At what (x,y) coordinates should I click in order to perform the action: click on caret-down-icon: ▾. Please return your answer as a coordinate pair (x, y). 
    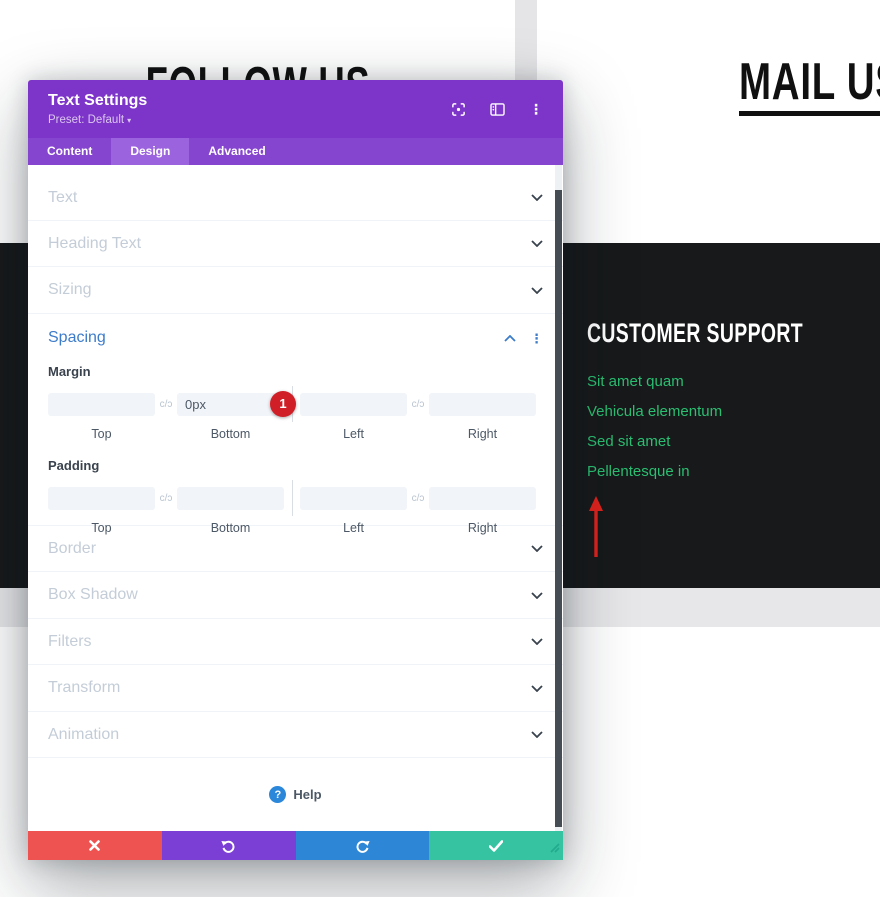
    Looking at the image, I should click on (129, 120).